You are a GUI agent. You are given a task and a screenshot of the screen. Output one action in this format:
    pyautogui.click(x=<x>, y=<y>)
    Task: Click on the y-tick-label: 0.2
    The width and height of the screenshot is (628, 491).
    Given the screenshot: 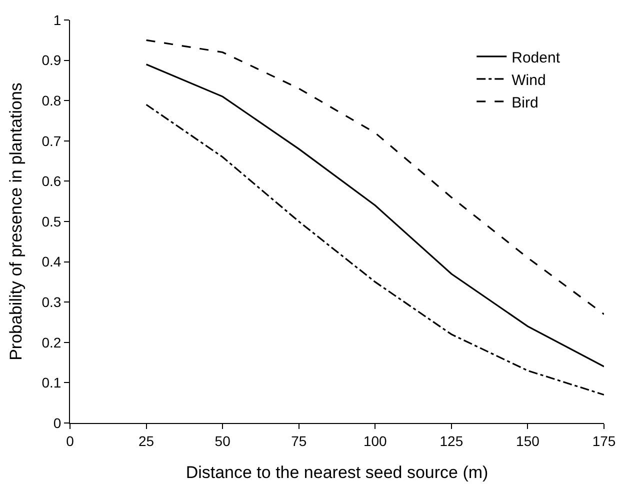 What is the action you would take?
    pyautogui.click(x=52, y=342)
    